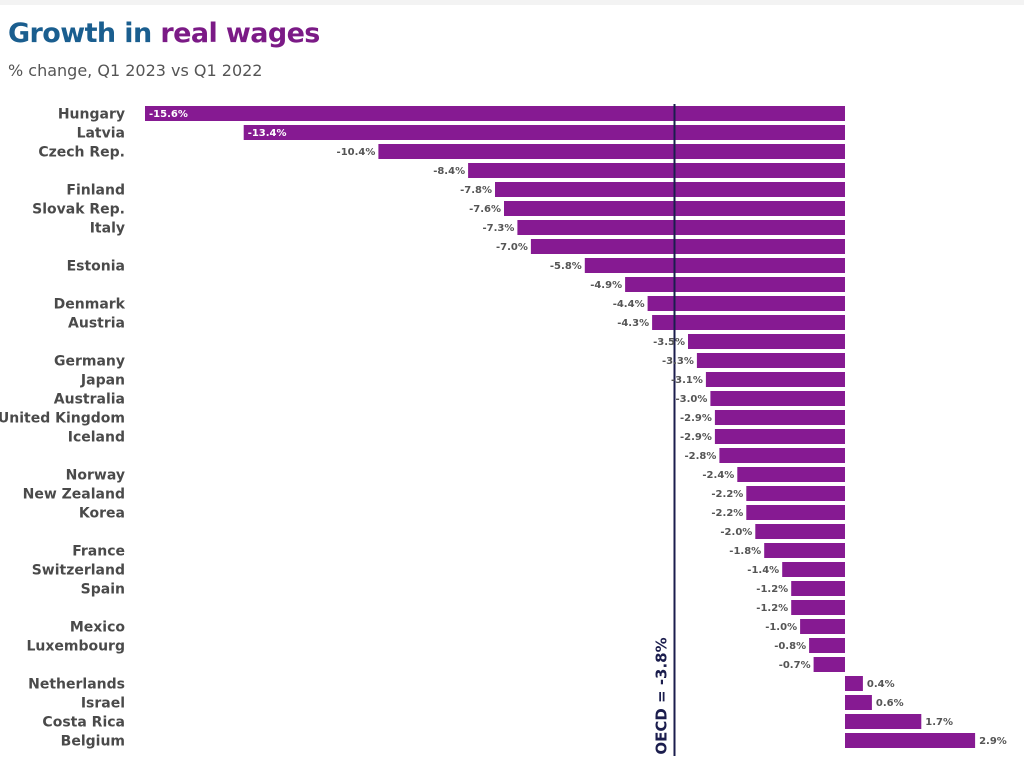 The width and height of the screenshot is (1024, 768). What do you see at coordinates (512, 247) in the screenshot?
I see `value-label: -7.0%` at bounding box center [512, 247].